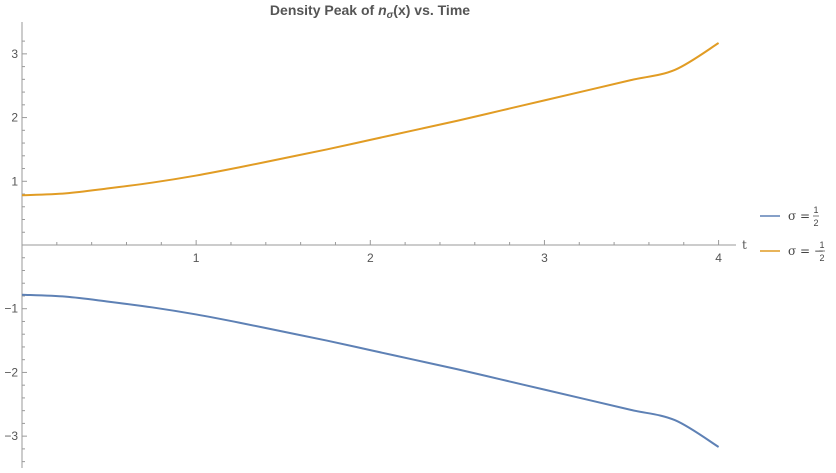  I want to click on legend-fraction-numerator-0: 1, so click(815, 210).